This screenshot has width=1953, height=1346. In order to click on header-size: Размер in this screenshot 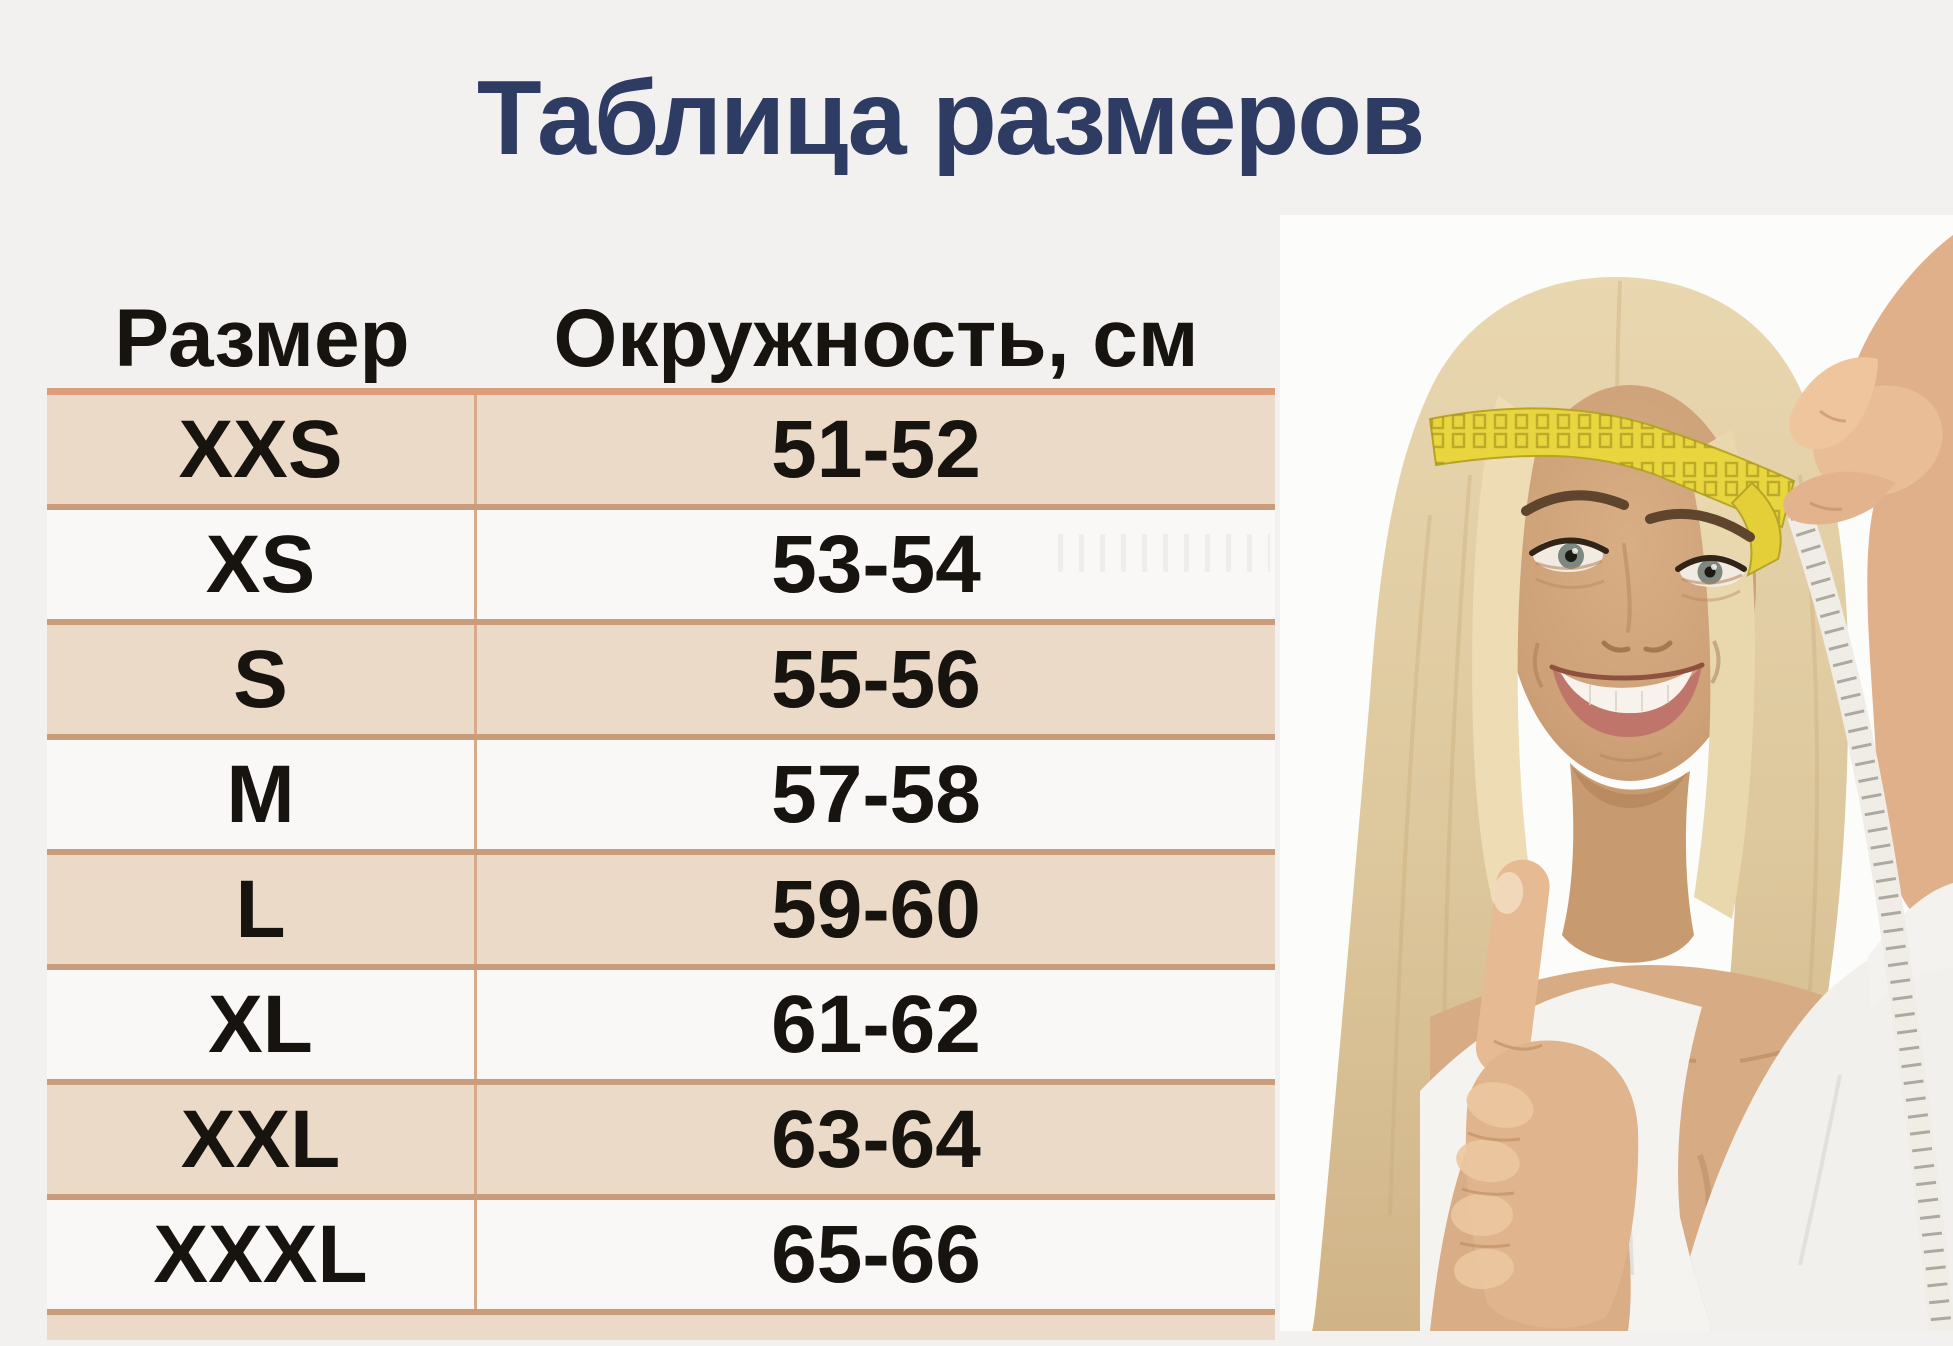, I will do `click(262, 338)`.